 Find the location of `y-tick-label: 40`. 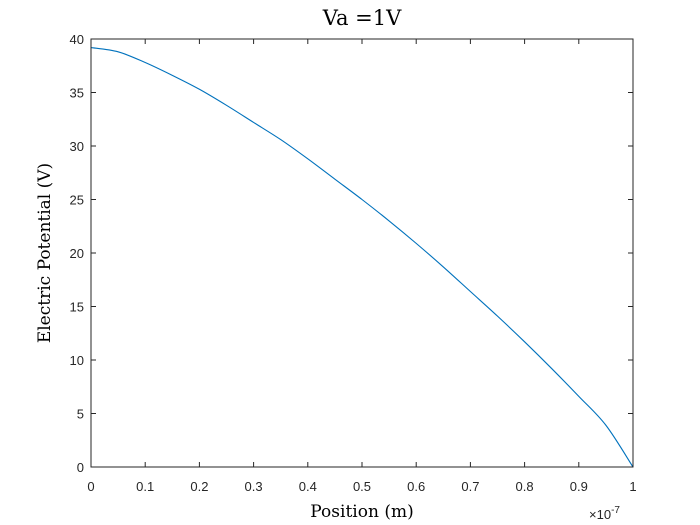

y-tick-label: 40 is located at coordinates (77, 39).